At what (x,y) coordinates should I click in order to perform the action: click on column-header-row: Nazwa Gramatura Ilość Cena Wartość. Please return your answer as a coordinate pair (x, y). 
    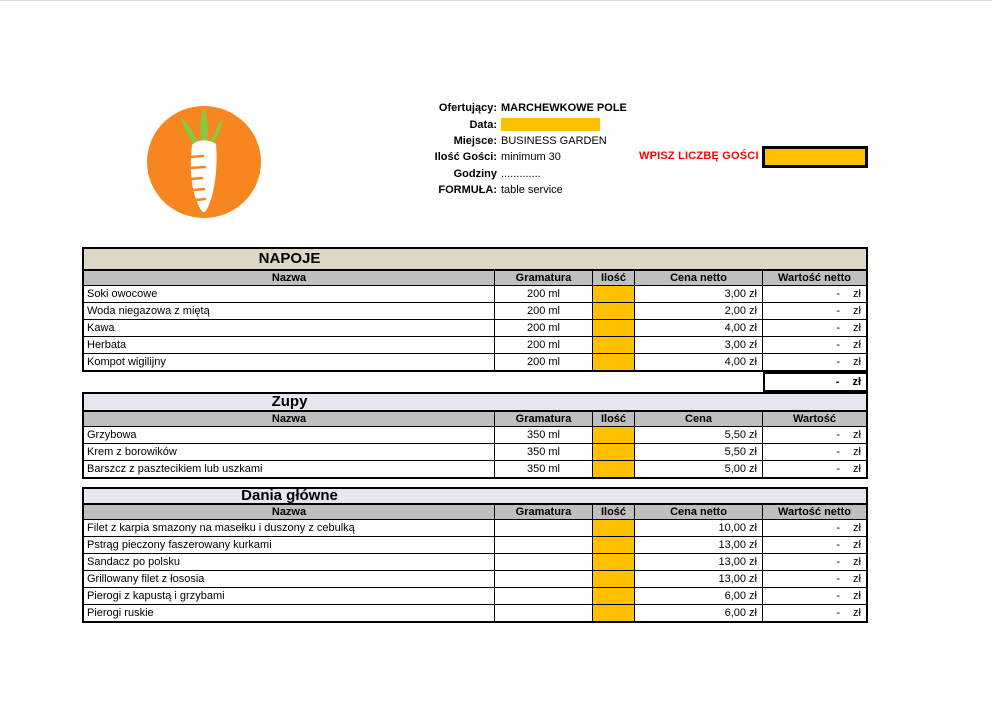
    Looking at the image, I should click on (475, 419).